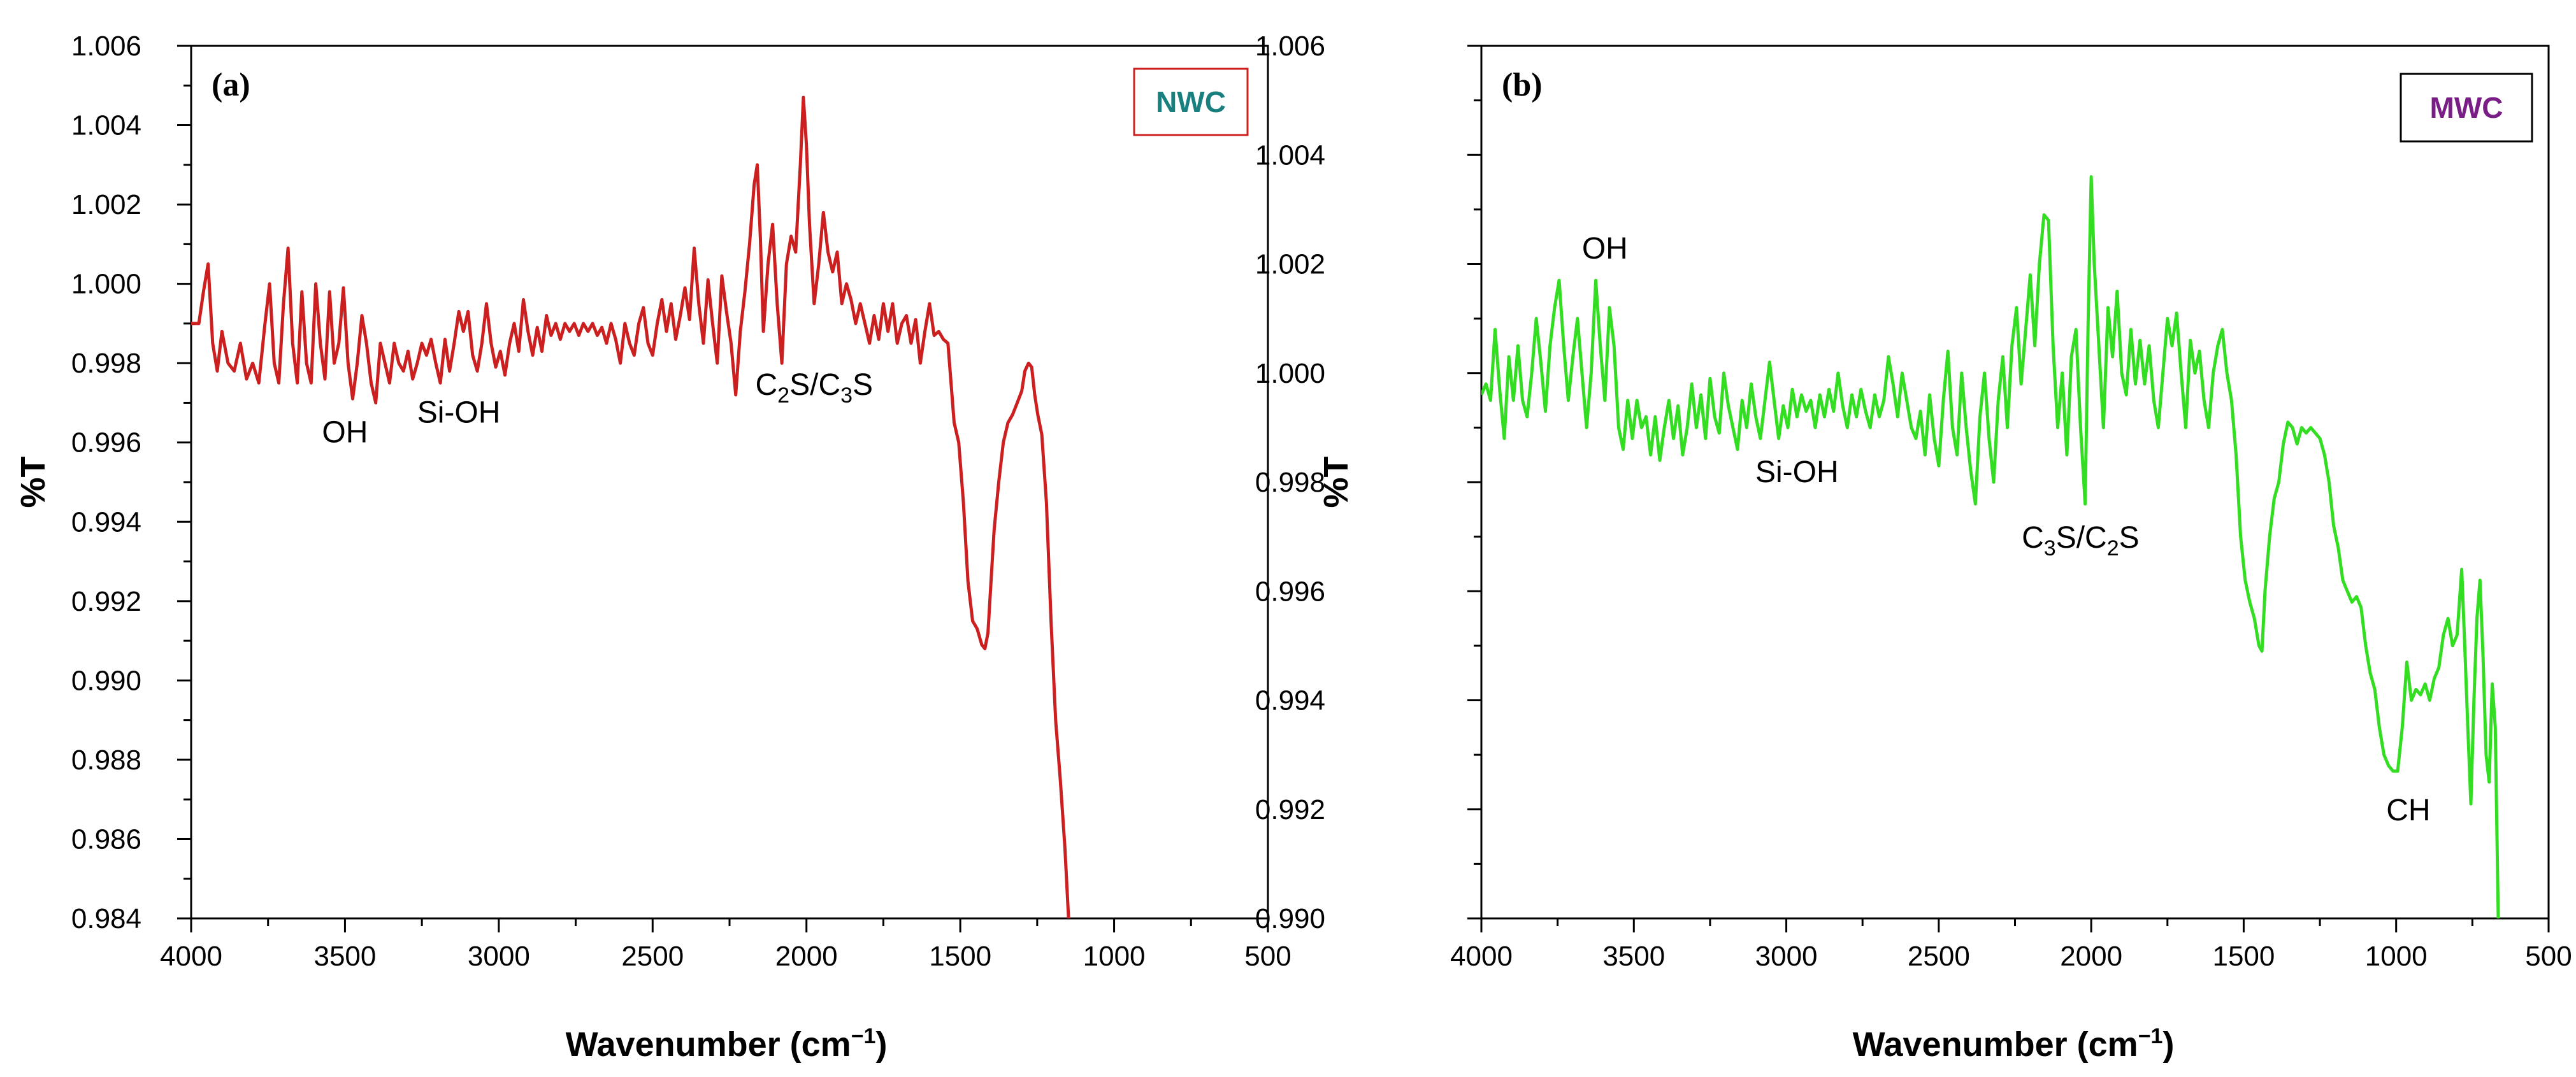 Image resolution: width=2576 pixels, height=1077 pixels. Describe the element at coordinates (2408, 810) in the screenshot. I see `annotation-ch: CH` at that location.